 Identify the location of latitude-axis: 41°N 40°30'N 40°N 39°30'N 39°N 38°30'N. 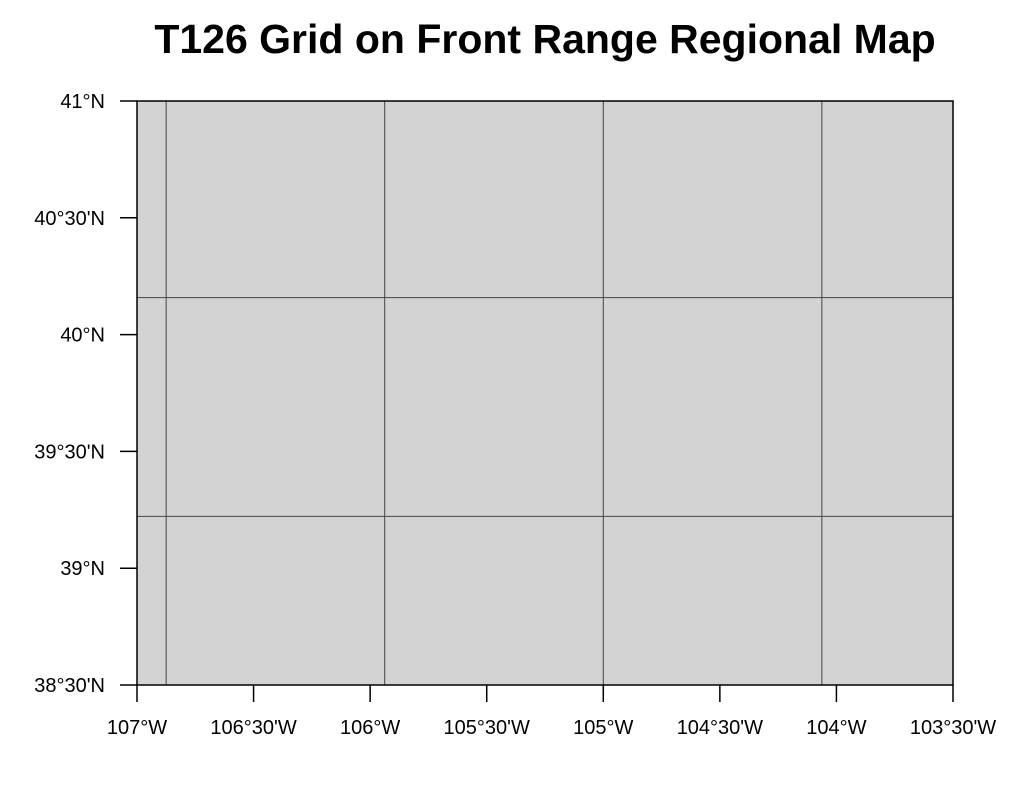
(85, 394).